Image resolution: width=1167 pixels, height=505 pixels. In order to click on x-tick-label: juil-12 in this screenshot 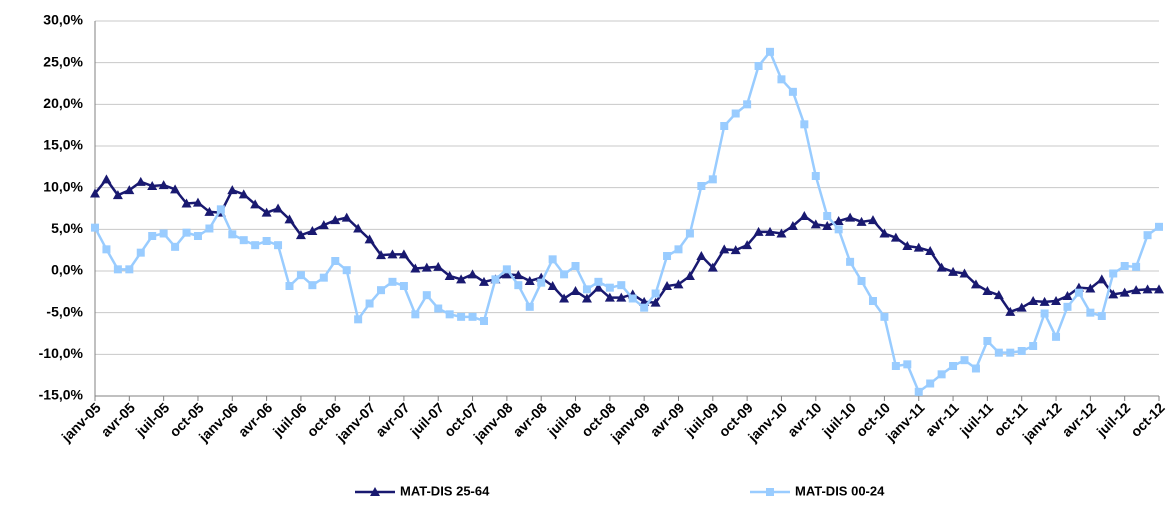, I will do `click(1113, 419)`.